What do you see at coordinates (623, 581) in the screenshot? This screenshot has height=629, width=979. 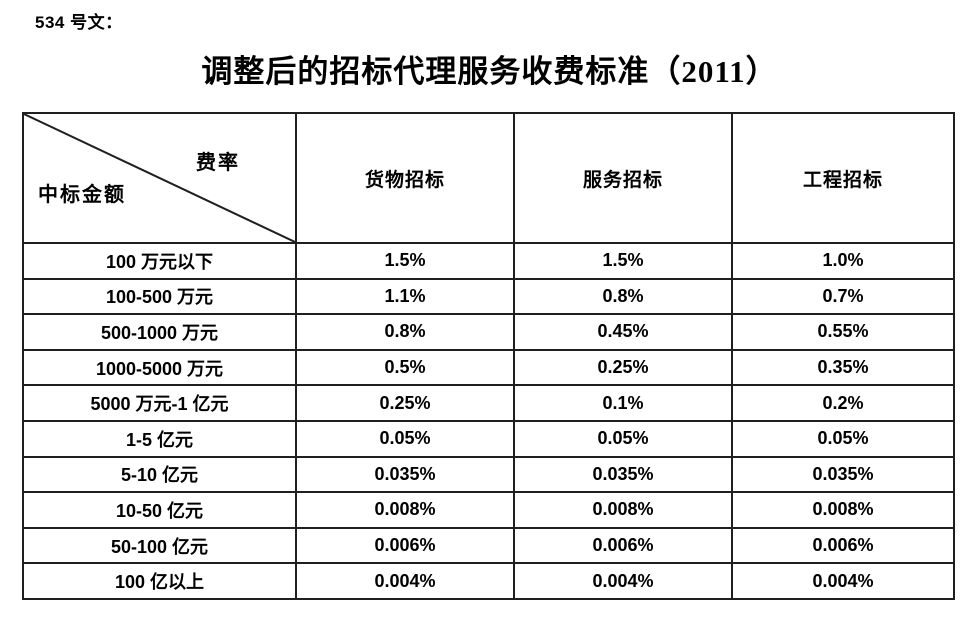 I see `service-rate-cell: 0.004%` at bounding box center [623, 581].